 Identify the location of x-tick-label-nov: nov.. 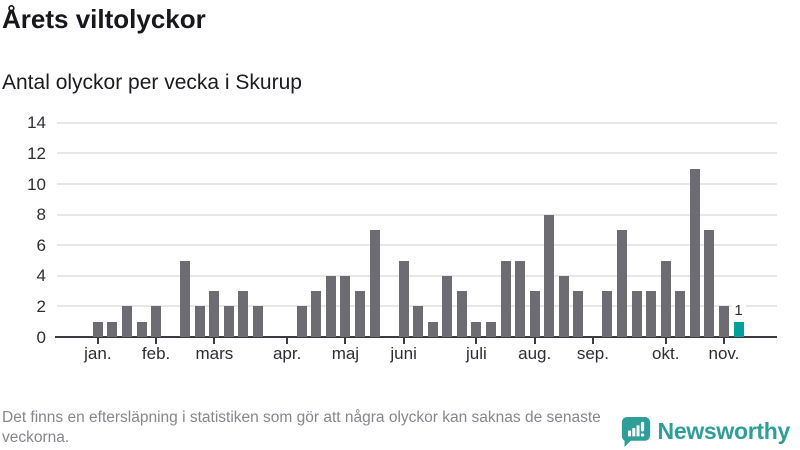
(724, 353).